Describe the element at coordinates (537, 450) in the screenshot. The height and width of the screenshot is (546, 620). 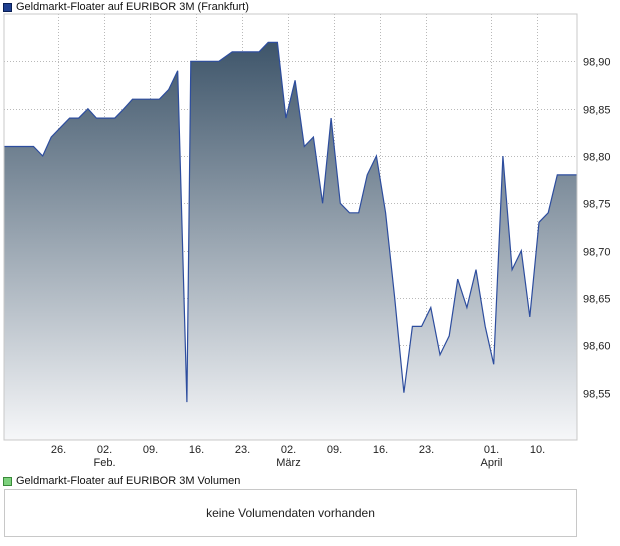
I see `x-tick-label: 10.` at that location.